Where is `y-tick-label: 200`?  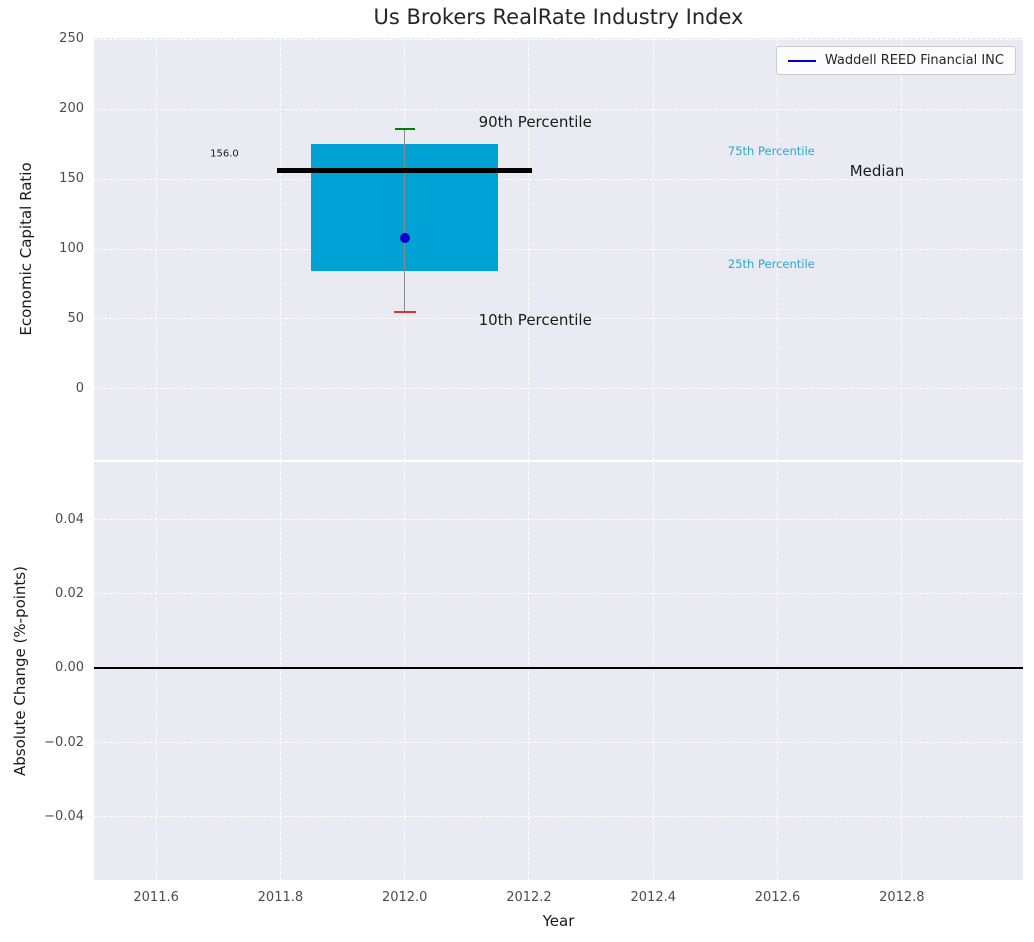
y-tick-label: 200 is located at coordinates (71, 109).